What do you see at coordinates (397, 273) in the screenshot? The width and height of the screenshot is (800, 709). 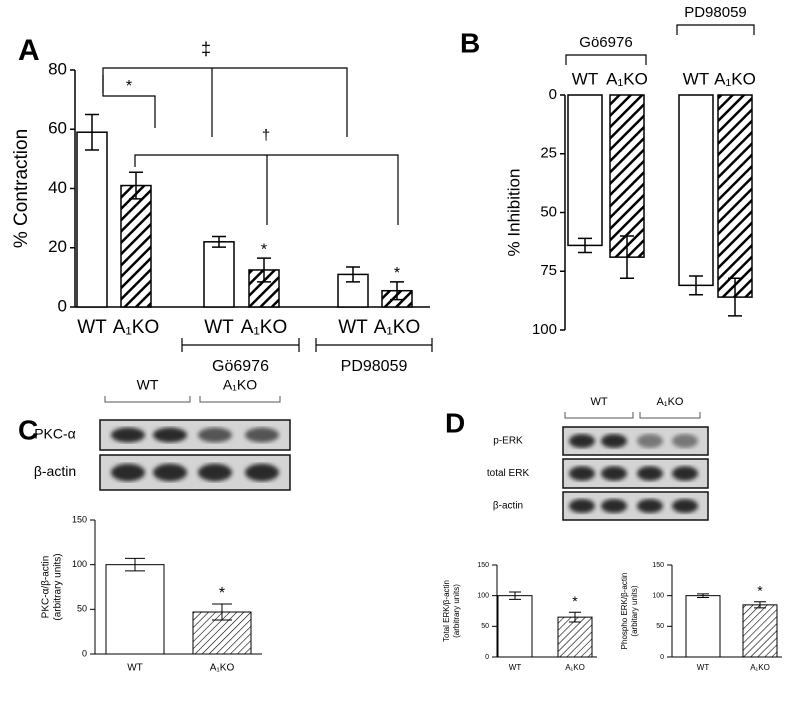 I see `significance-star: *` at bounding box center [397, 273].